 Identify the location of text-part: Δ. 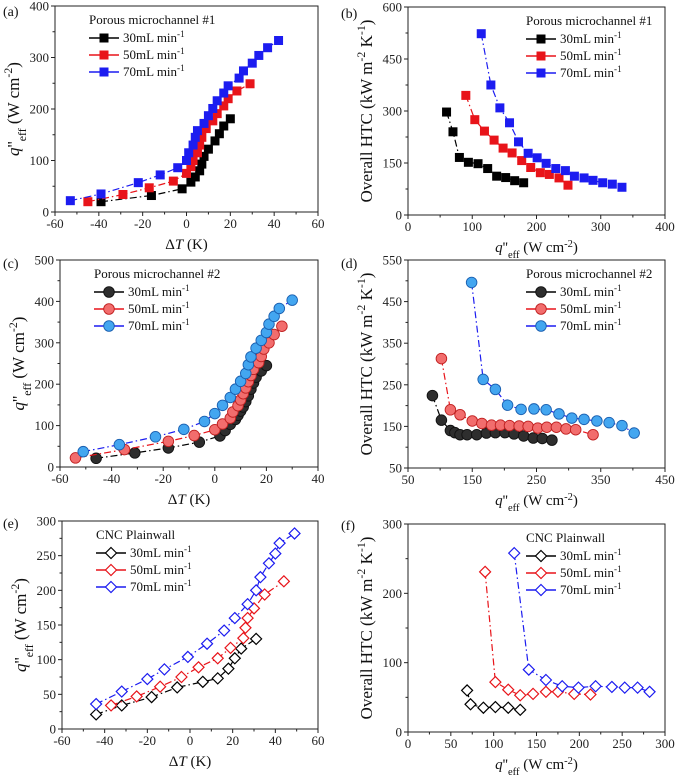
(170, 245).